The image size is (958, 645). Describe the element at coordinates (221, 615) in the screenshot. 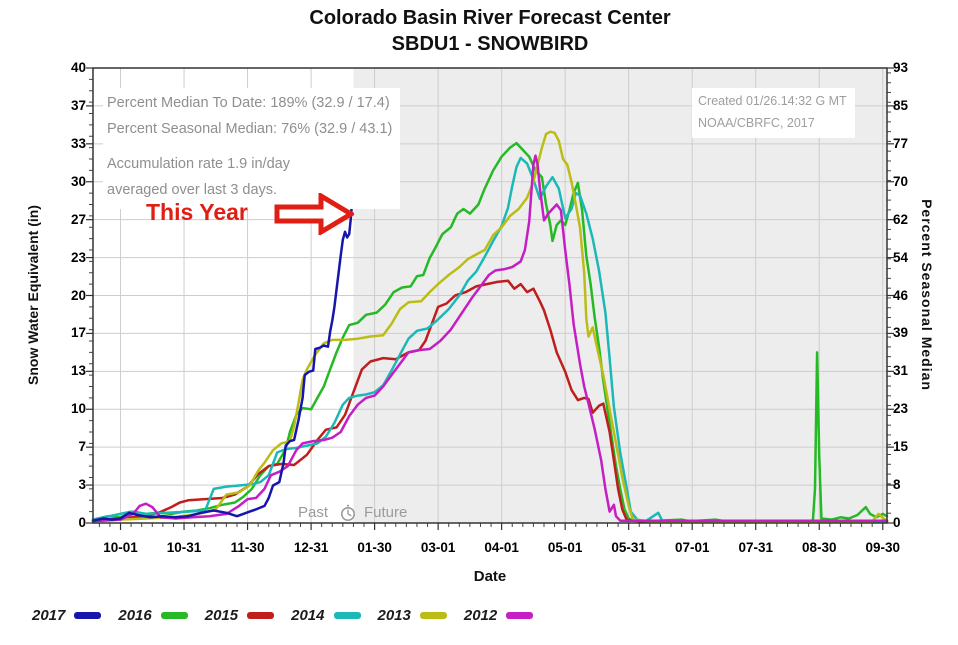

I see `legend-label: 2015` at that location.